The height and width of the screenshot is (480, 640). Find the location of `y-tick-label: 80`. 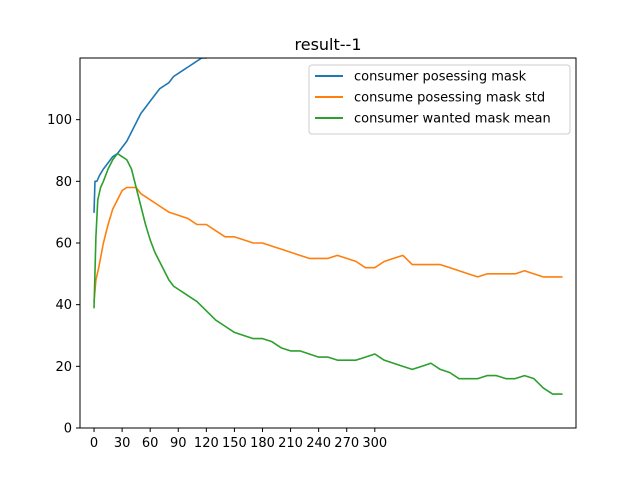

y-tick-label: 80 is located at coordinates (63, 182).